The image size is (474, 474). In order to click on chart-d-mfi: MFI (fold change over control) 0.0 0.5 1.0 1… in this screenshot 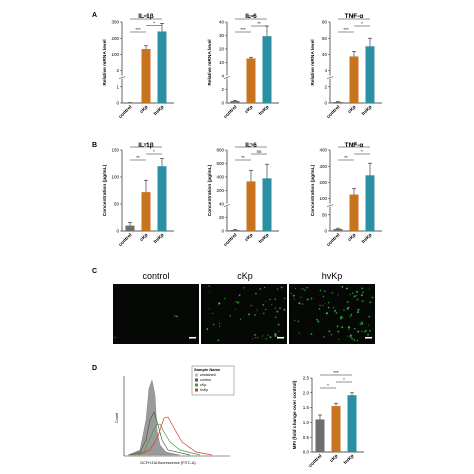, I will do `click(328, 419)`.